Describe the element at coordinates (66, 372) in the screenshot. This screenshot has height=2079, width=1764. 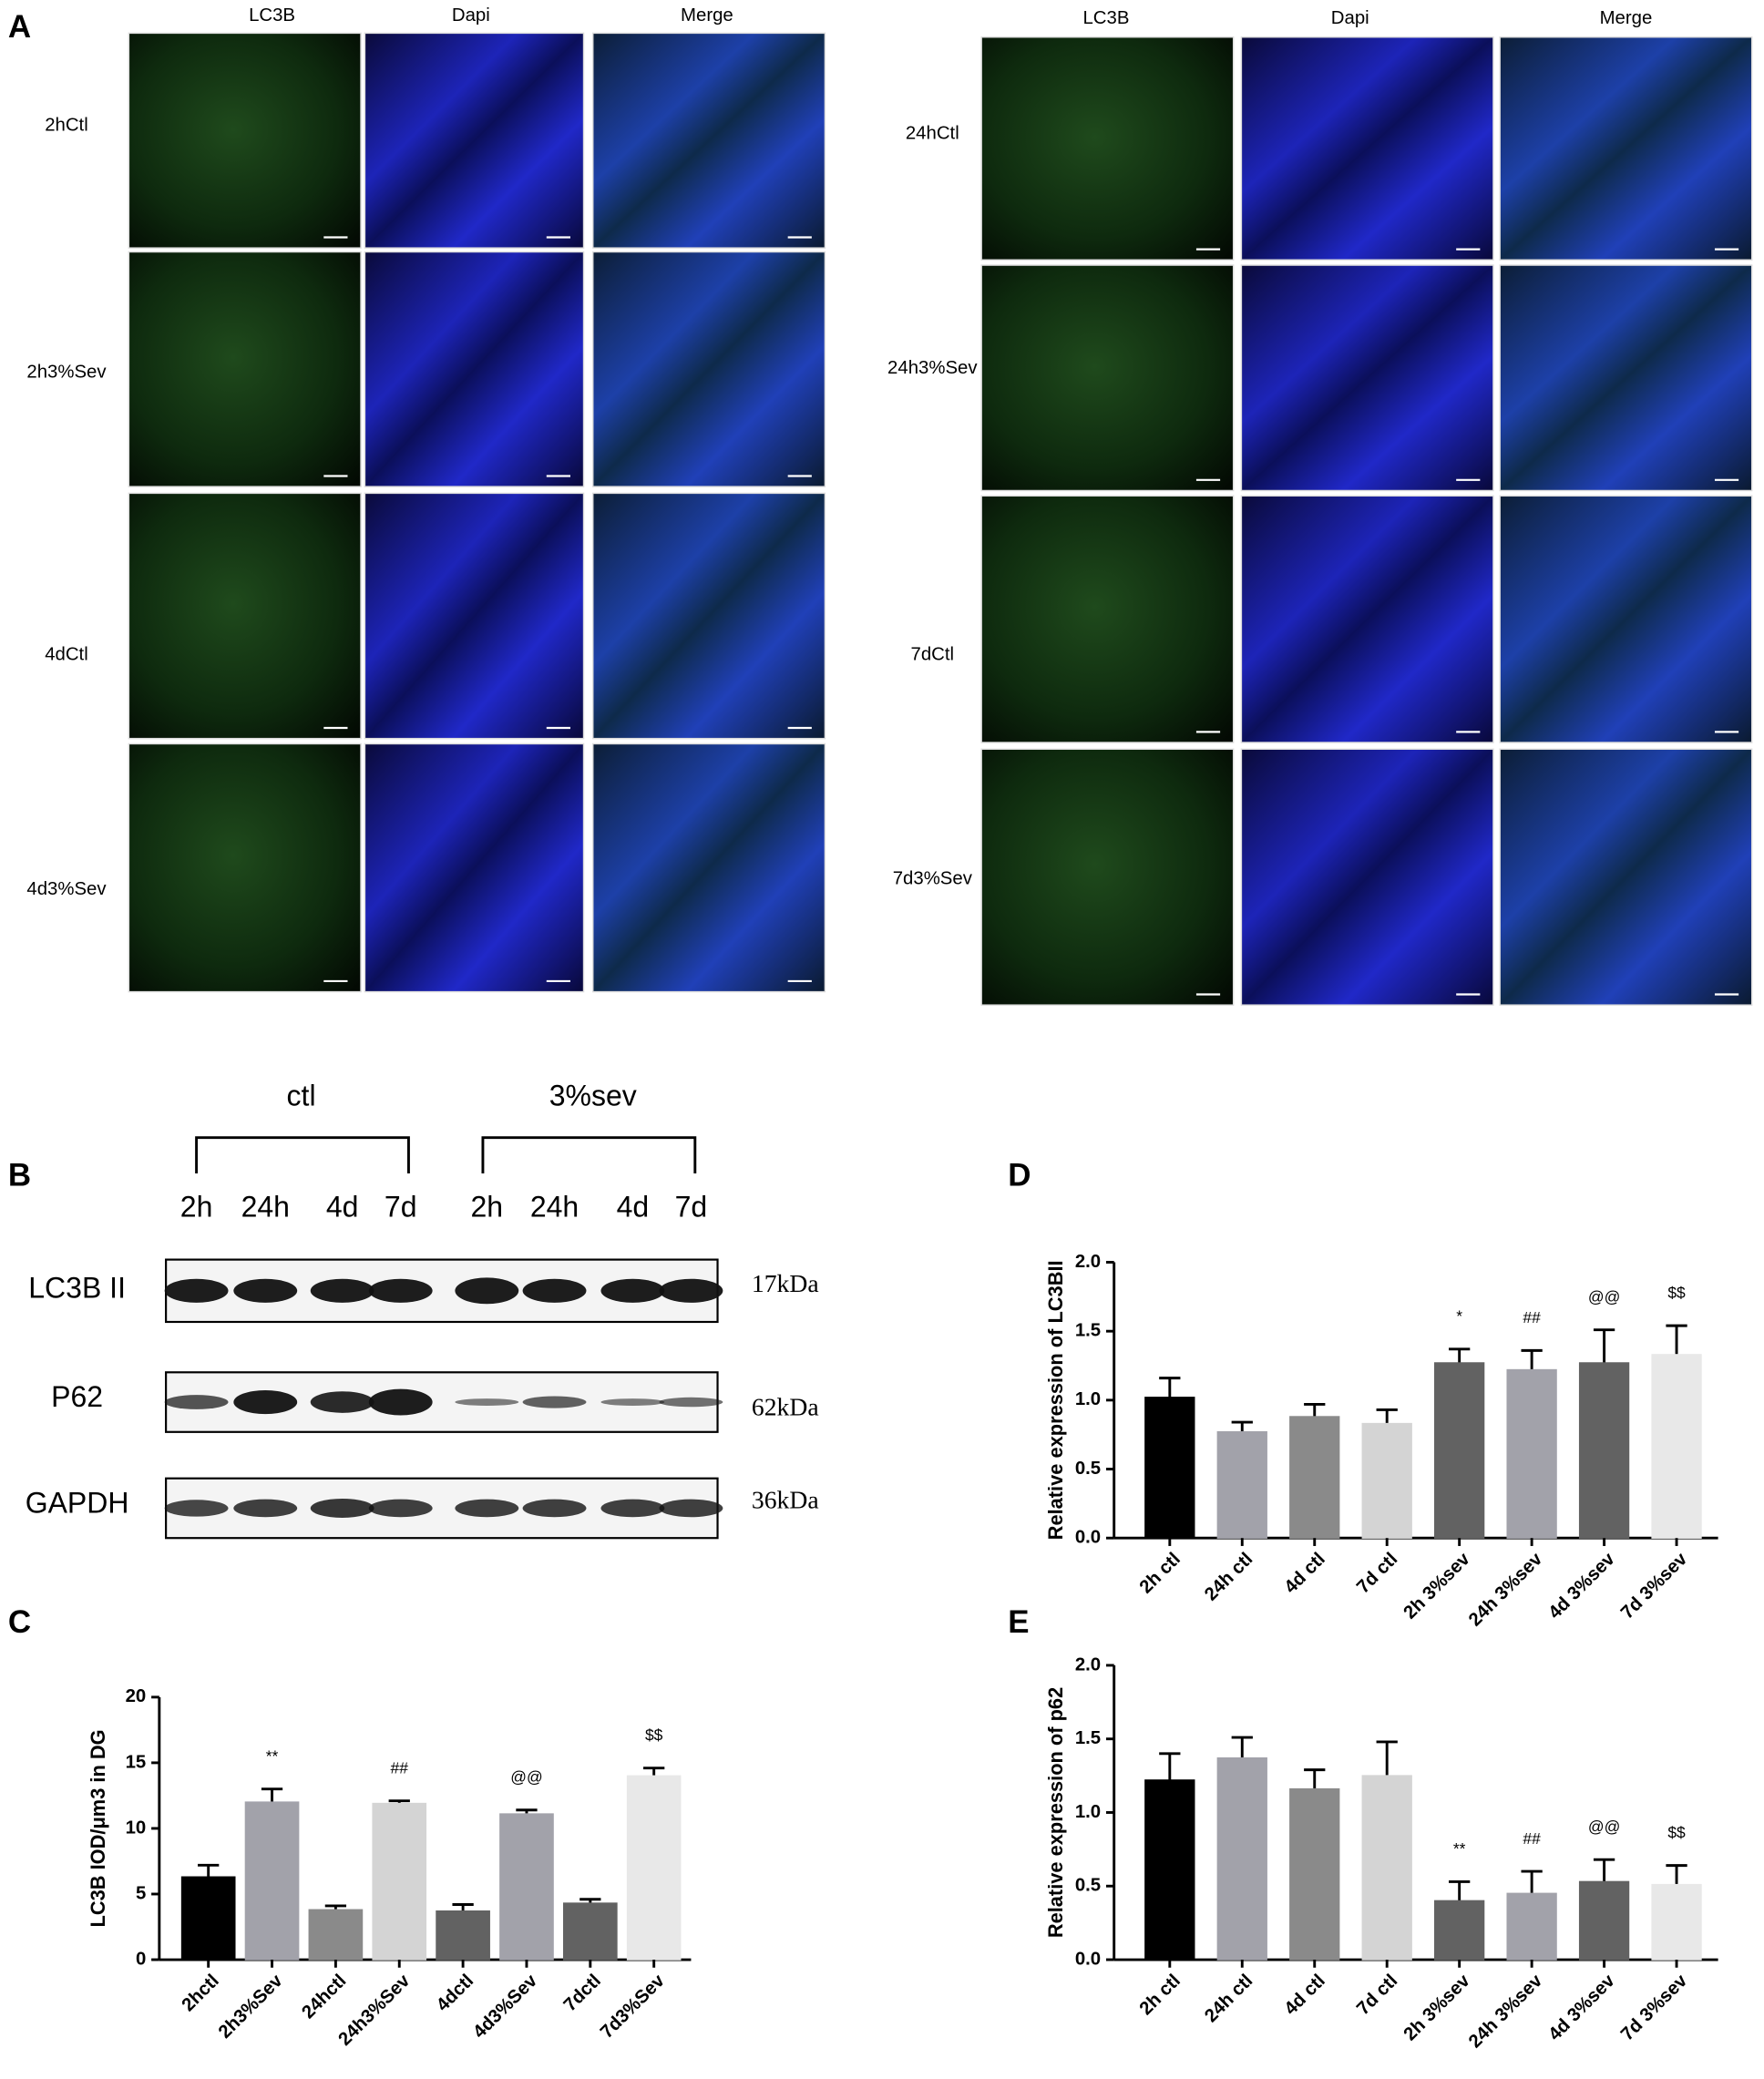
I see `row-label: 2h3%Sev` at that location.